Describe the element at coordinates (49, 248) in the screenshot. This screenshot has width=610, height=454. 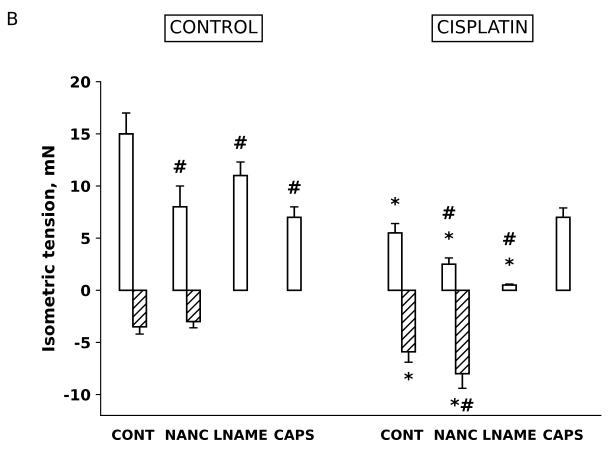
I see `y-axis-title: Isometric tension, mN` at that location.